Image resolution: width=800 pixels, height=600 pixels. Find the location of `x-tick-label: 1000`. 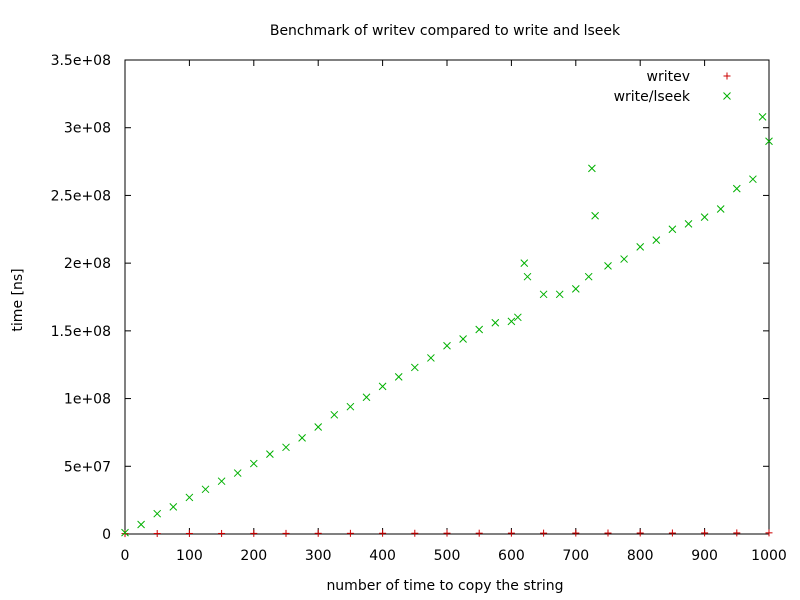

x-tick-label: 1000 is located at coordinates (769, 556).